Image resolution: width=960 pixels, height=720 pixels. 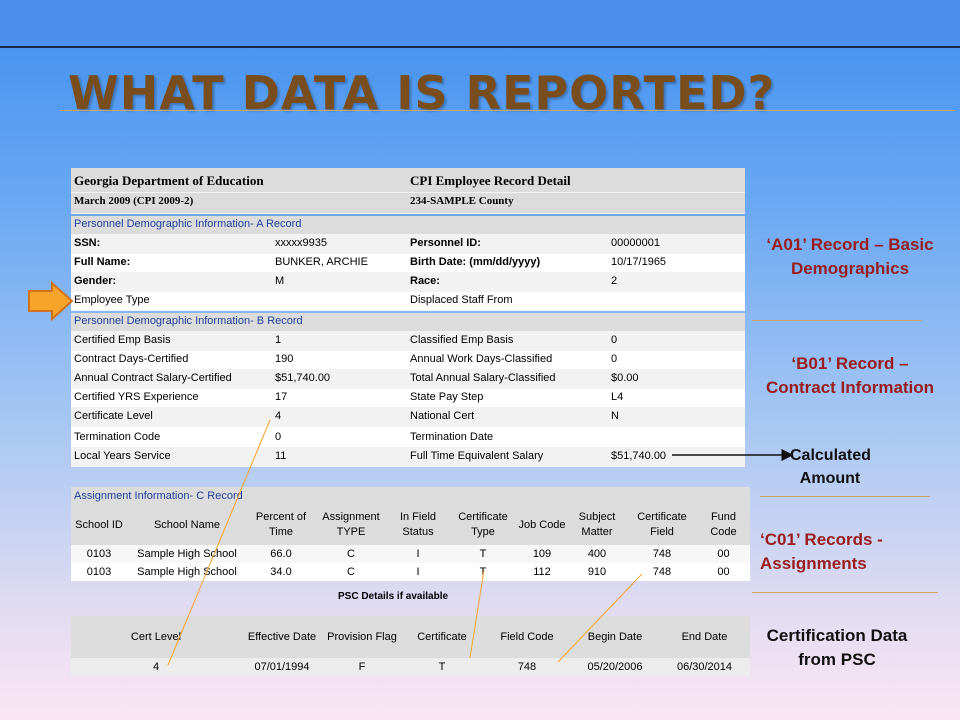 What do you see at coordinates (281, 572) in the screenshot?
I see `table-cell: 34.0` at bounding box center [281, 572].